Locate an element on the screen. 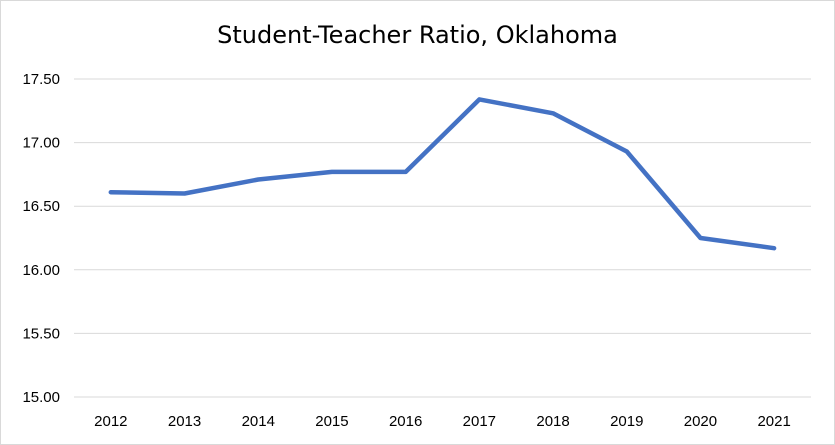  x-tick-label: 2020 is located at coordinates (700, 421).